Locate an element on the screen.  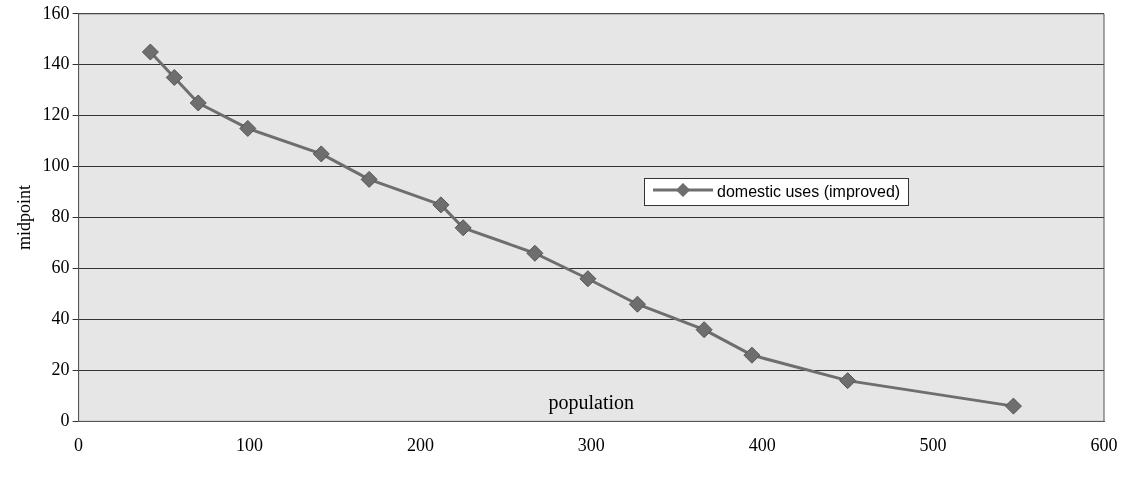
y-tick-label: 40 is located at coordinates (60, 318).